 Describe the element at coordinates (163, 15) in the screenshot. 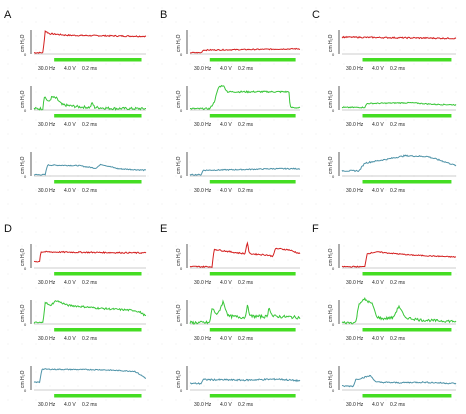

I see `panel-label: B` at that location.